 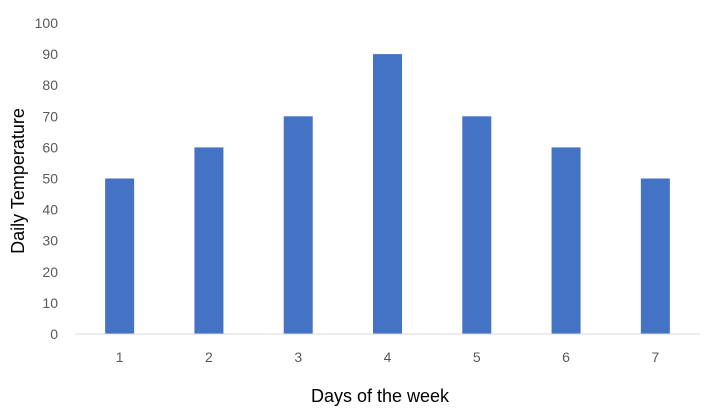 I want to click on y-tick-label: 80, so click(x=50, y=85).